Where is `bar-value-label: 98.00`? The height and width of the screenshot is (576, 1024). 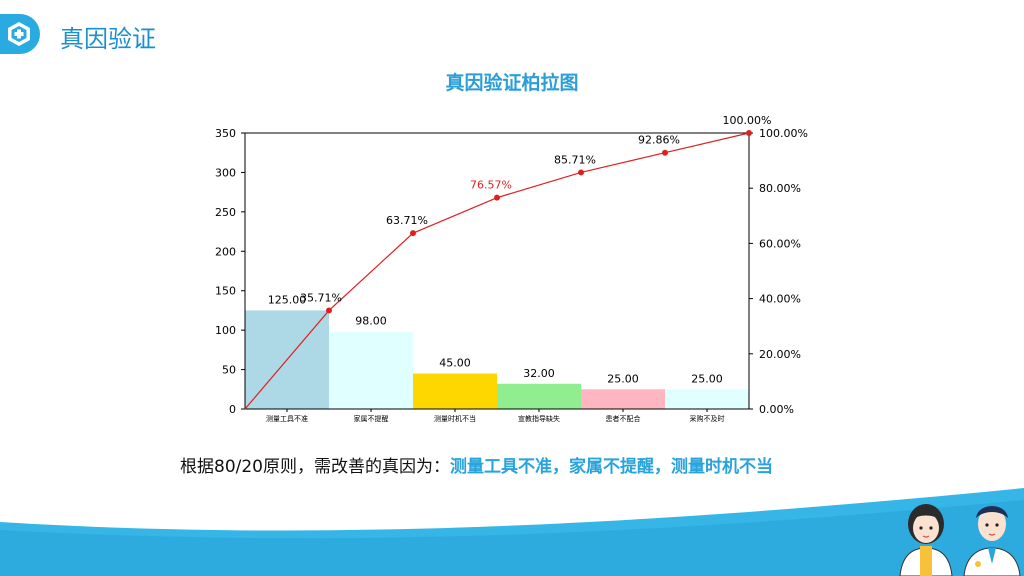 bar-value-label: 98.00 is located at coordinates (371, 321).